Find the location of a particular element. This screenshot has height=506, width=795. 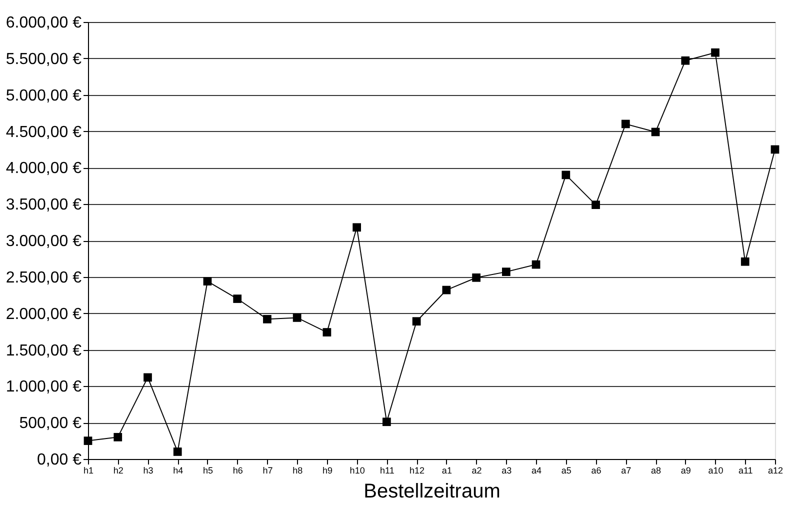

x-tick-label: h10 is located at coordinates (357, 471).